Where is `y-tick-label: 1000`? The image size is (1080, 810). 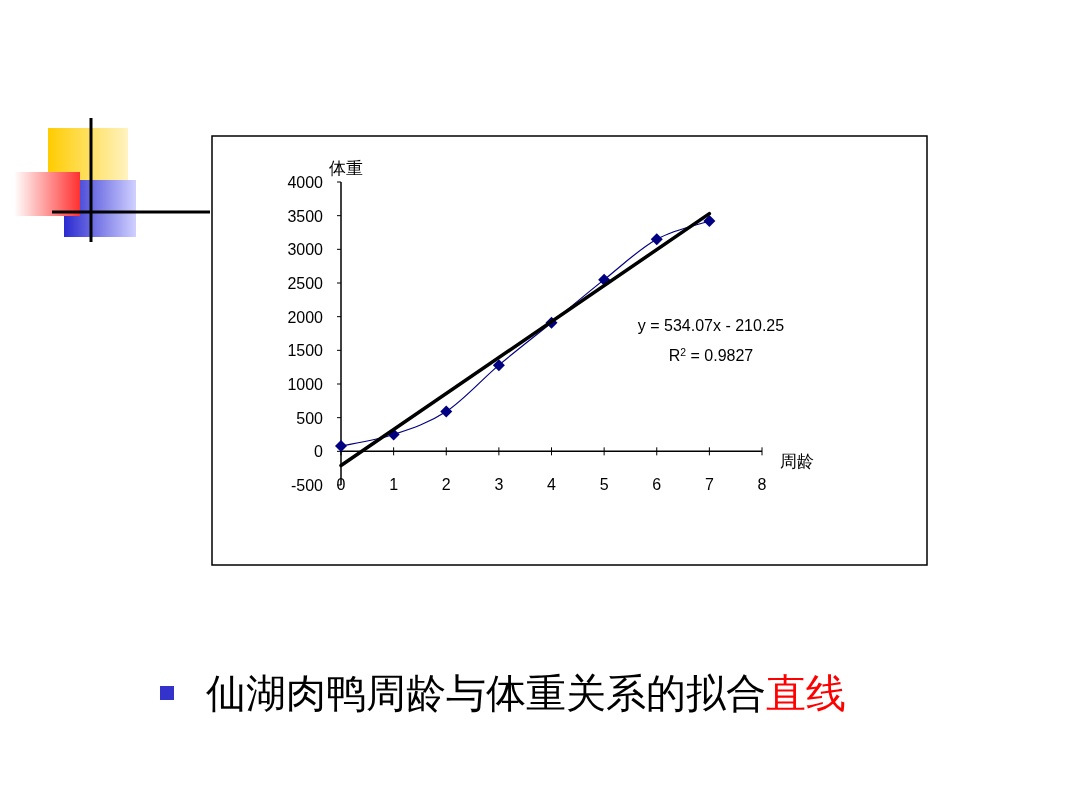 y-tick-label: 1000 is located at coordinates (305, 384).